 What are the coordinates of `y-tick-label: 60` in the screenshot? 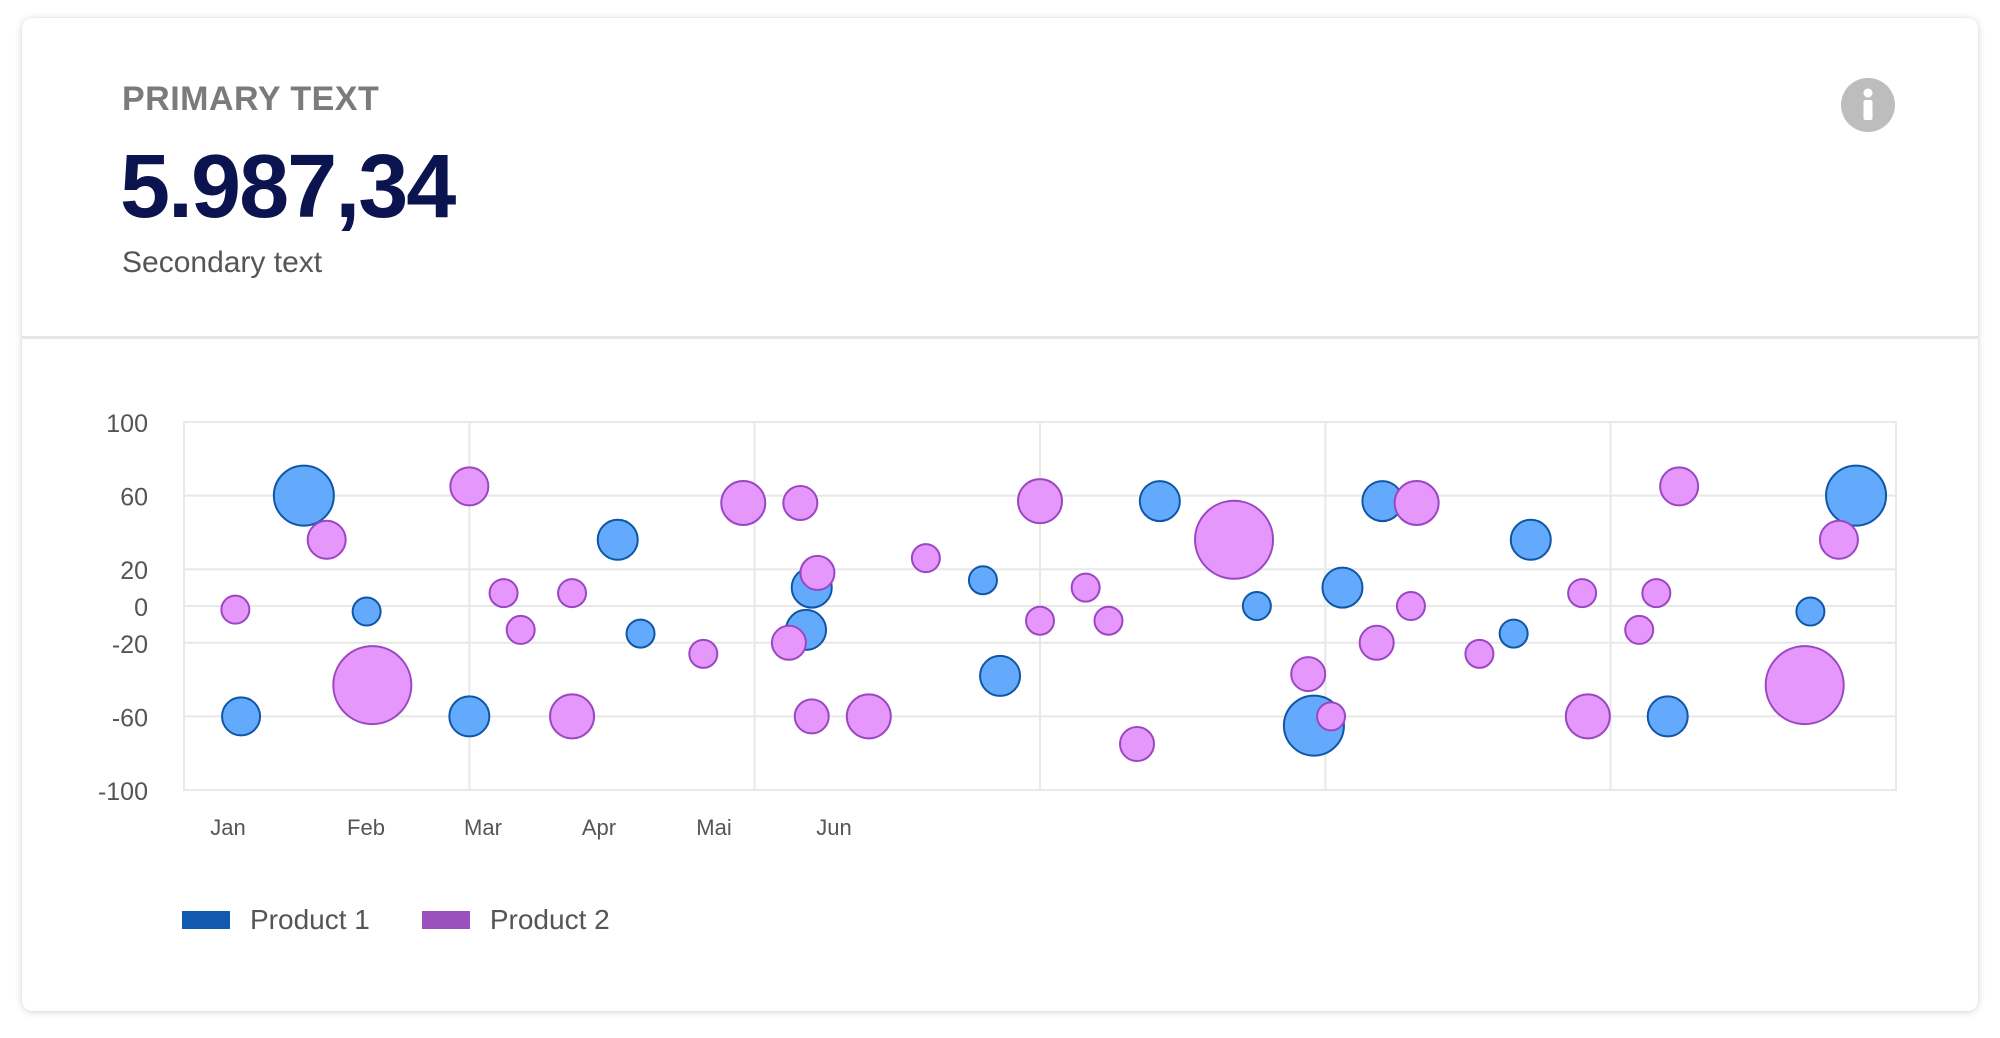 It's located at (134, 498).